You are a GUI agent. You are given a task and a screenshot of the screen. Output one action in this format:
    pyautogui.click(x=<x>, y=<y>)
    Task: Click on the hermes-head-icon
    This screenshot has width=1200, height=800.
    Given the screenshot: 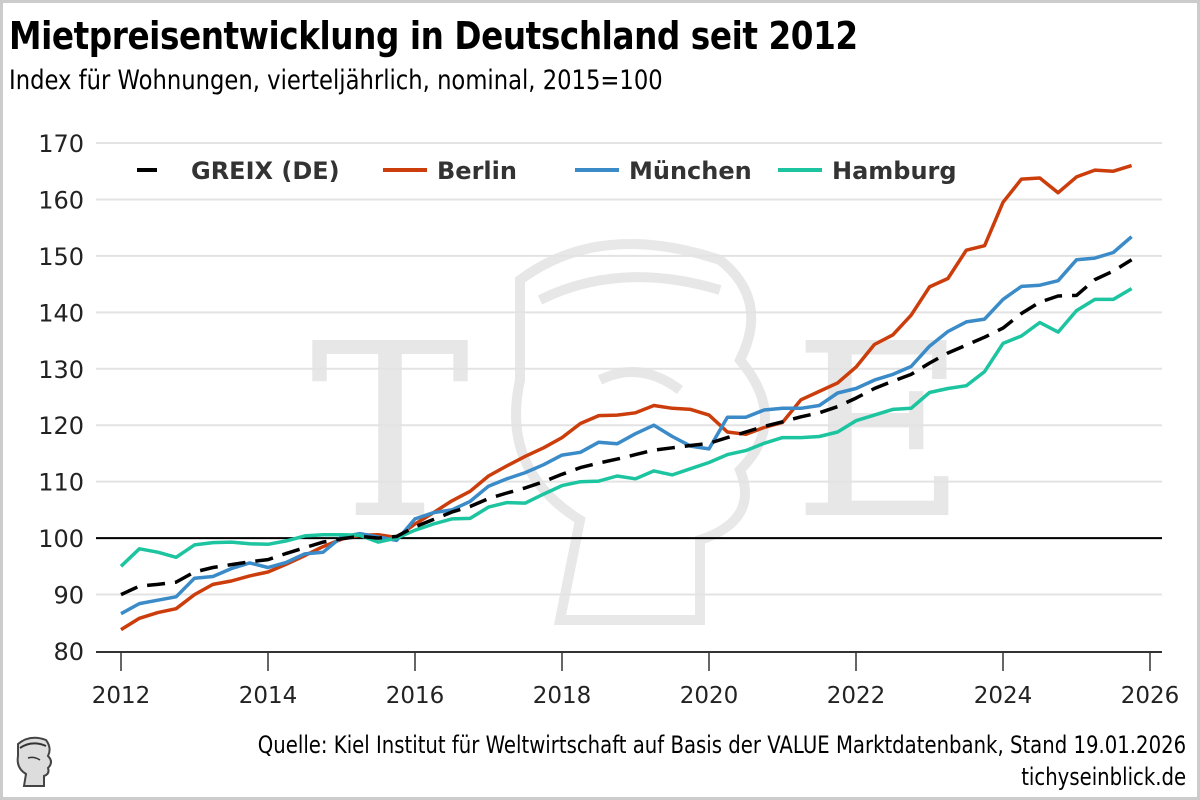 What is the action you would take?
    pyautogui.click(x=34, y=761)
    